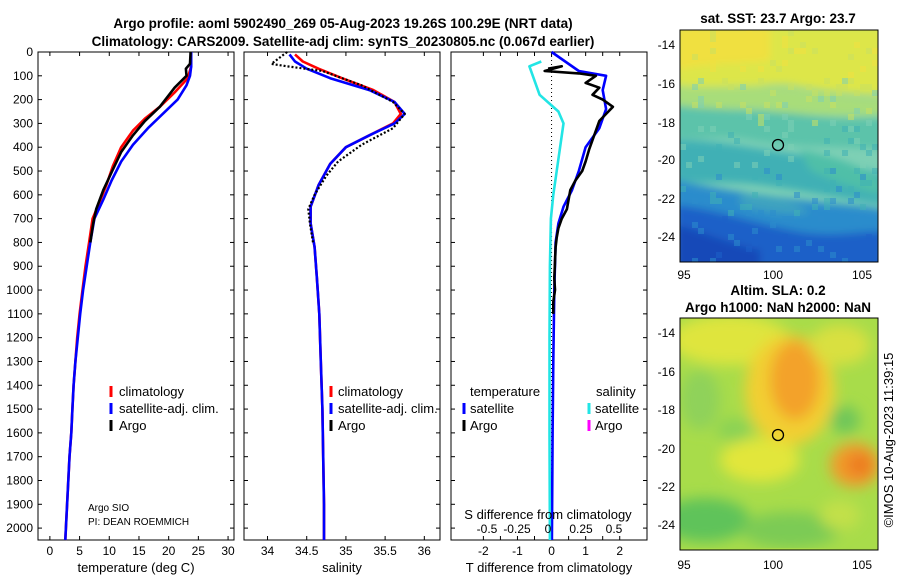 The height and width of the screenshot is (580, 900). What do you see at coordinates (351, 425) in the screenshot?
I see `legend-argo-label: Argo` at bounding box center [351, 425].